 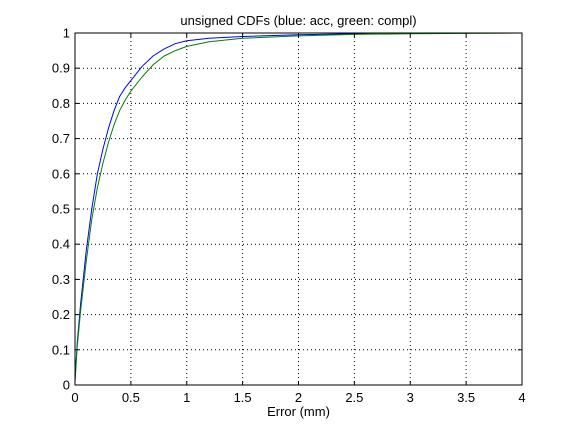 What do you see at coordinates (298, 411) in the screenshot?
I see `x-axis-label: Error (mm)` at bounding box center [298, 411].